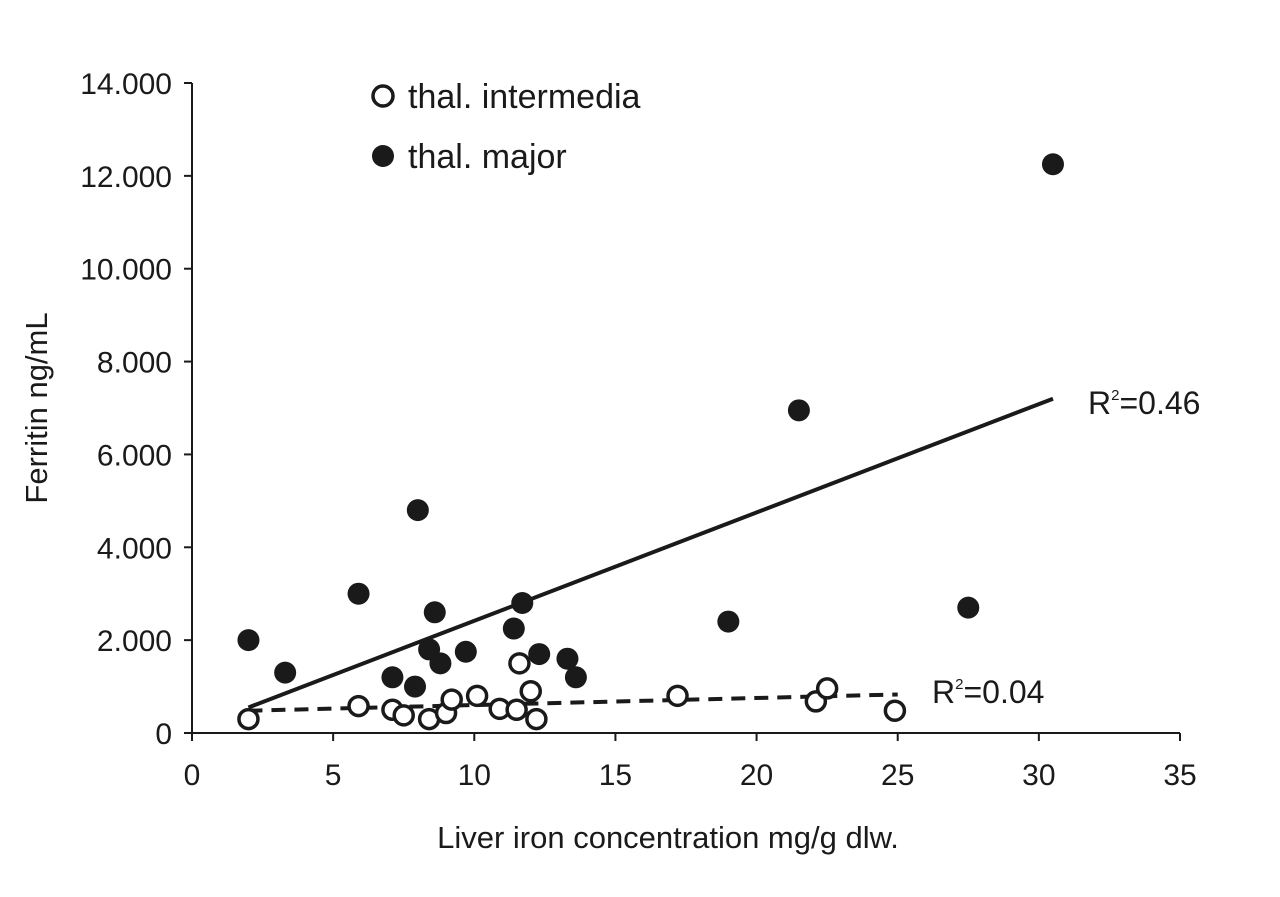 The image size is (1280, 897). Describe the element at coordinates (134, 641) in the screenshot. I see `y-tick-label: 2.000` at that location.